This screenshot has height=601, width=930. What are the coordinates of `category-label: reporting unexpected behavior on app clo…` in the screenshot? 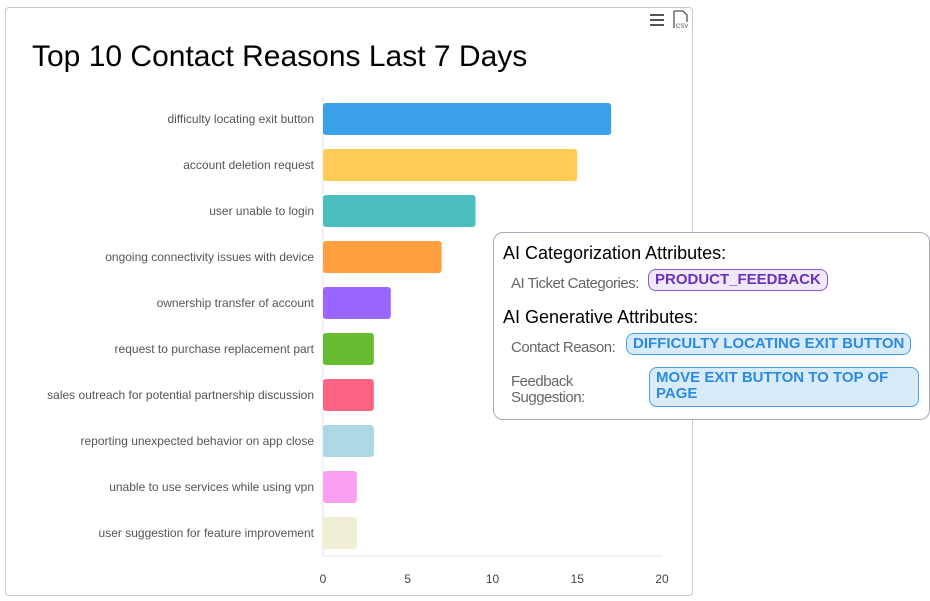 It's located at (198, 441).